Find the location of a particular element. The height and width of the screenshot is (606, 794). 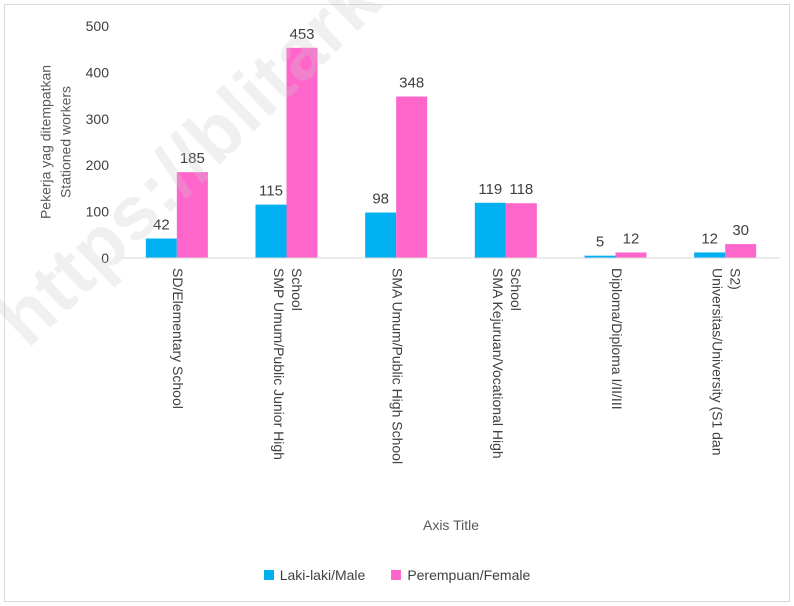

data-label: 348 is located at coordinates (411, 83).